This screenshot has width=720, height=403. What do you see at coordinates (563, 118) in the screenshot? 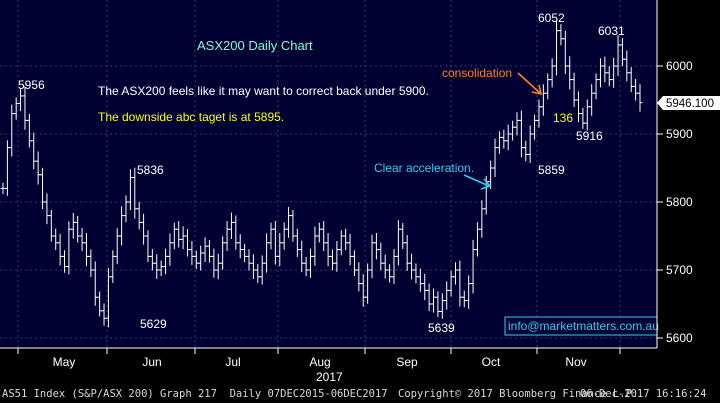
I see `point-label-136: 136` at bounding box center [563, 118].